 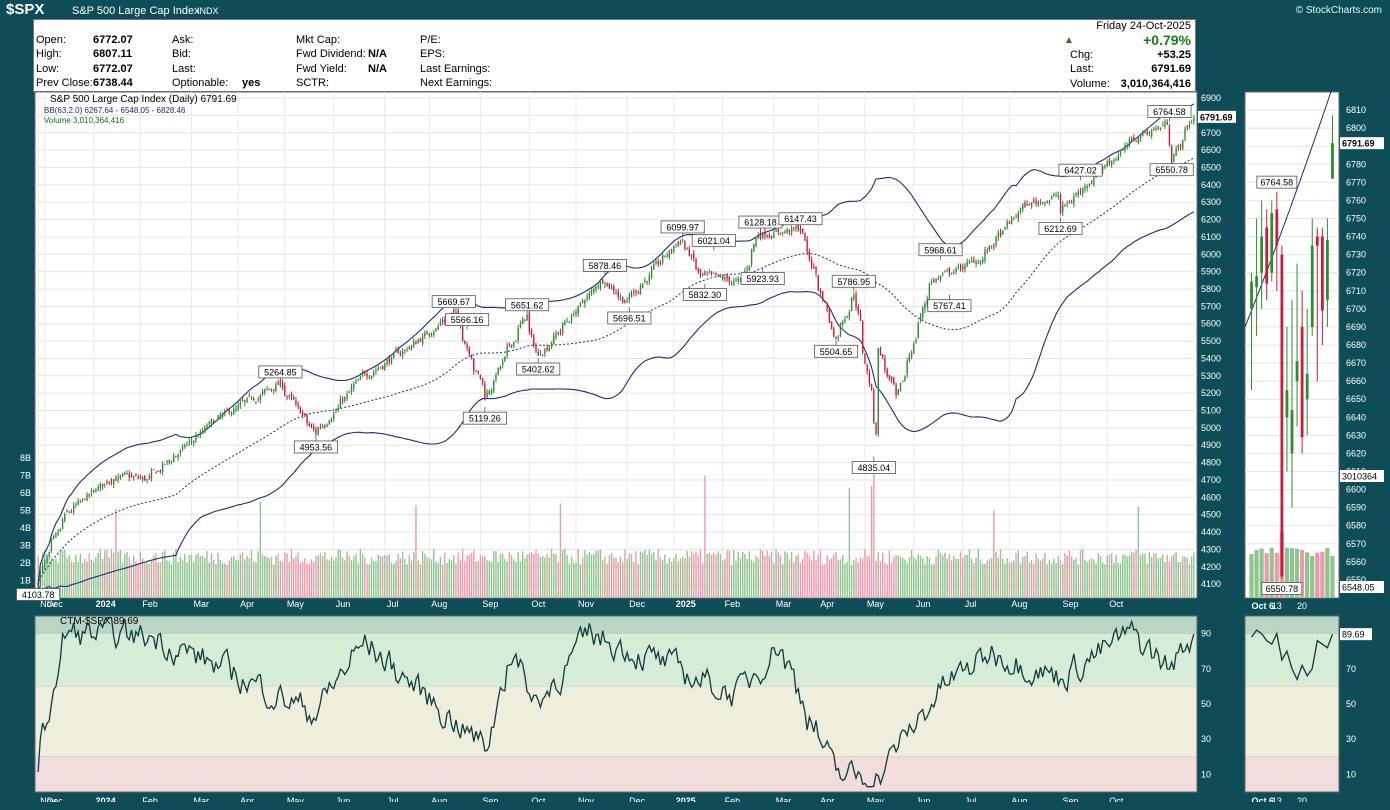 What do you see at coordinates (1266, 575) in the screenshot?
I see `zoom-volume-bar` at bounding box center [1266, 575].